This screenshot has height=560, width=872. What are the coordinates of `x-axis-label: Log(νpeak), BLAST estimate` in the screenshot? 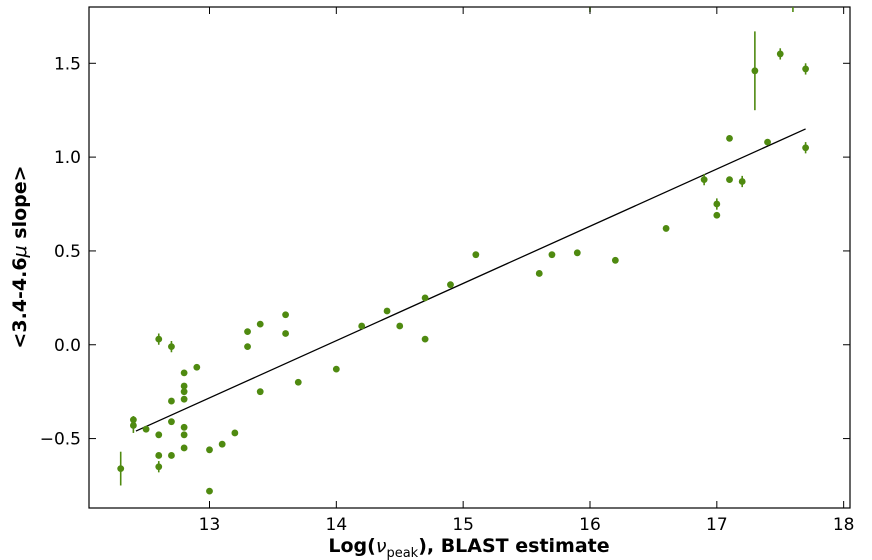 It's located at (468, 547).